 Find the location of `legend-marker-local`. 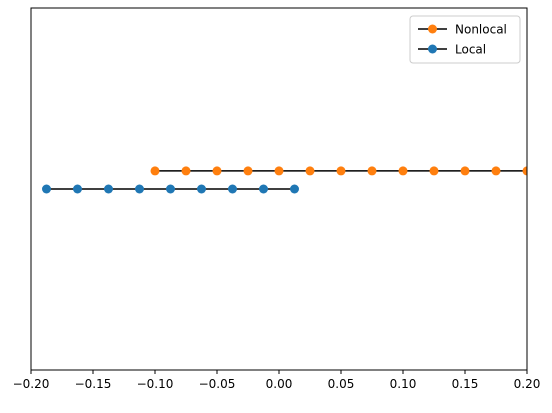

legend-marker-local is located at coordinates (432, 49).